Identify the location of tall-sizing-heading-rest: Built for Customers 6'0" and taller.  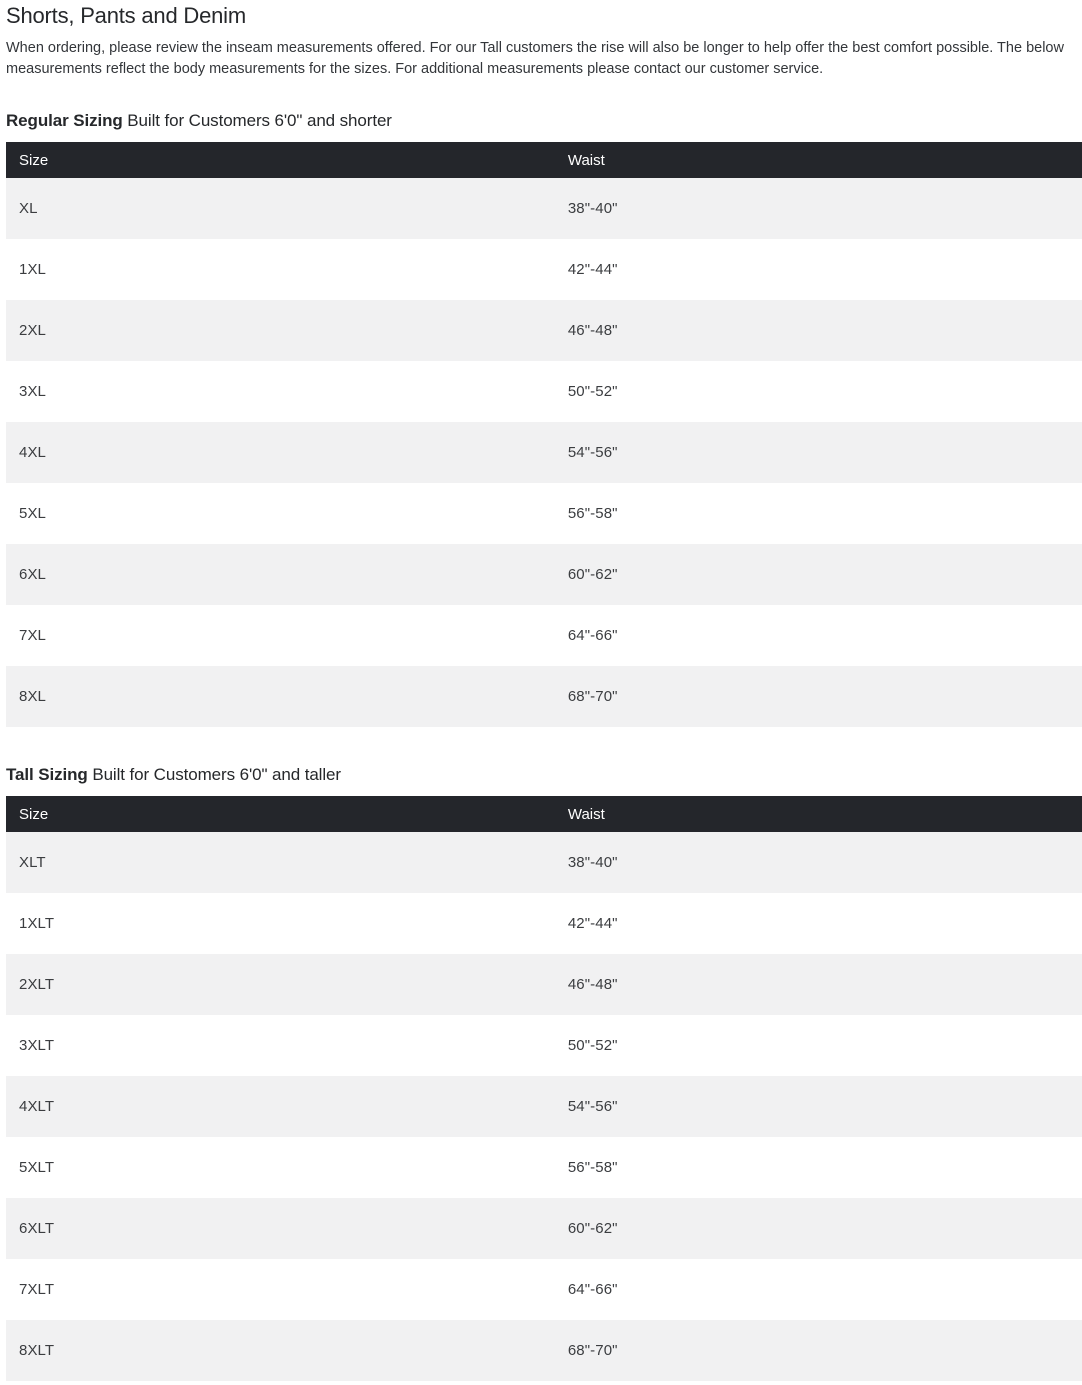
(214, 774).